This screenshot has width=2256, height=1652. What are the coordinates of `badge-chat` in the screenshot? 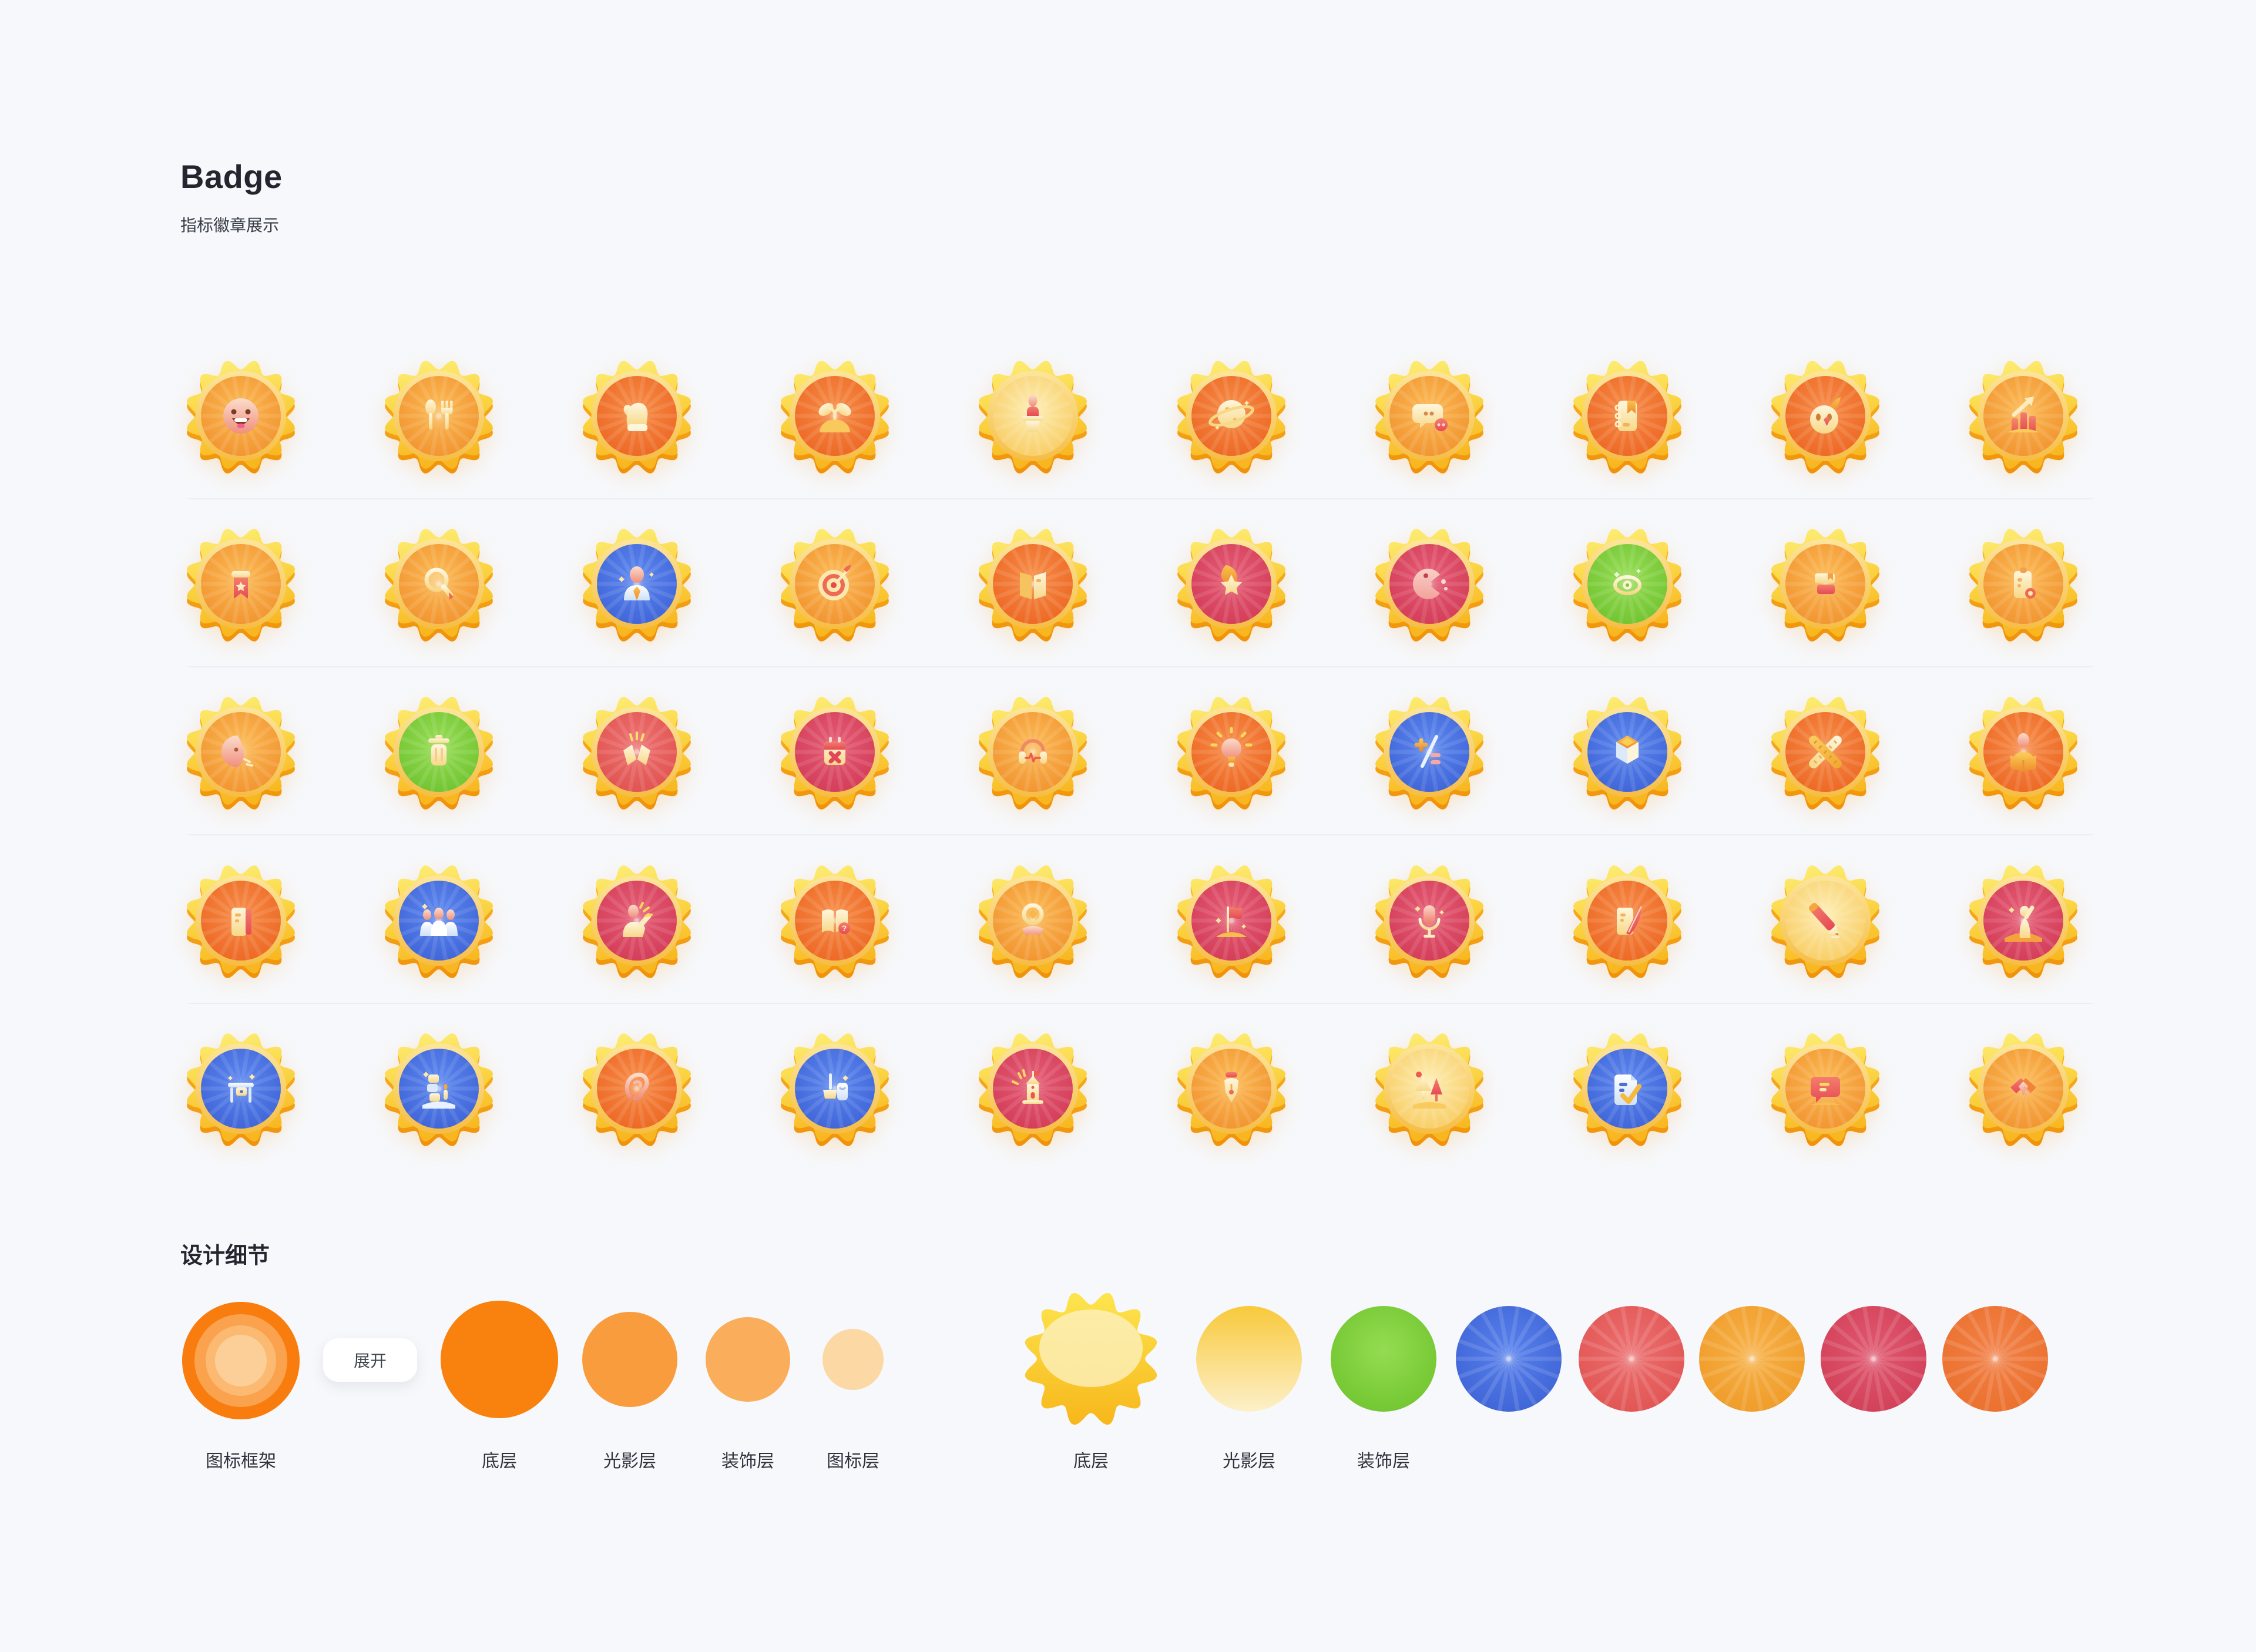 It's located at (1429, 417).